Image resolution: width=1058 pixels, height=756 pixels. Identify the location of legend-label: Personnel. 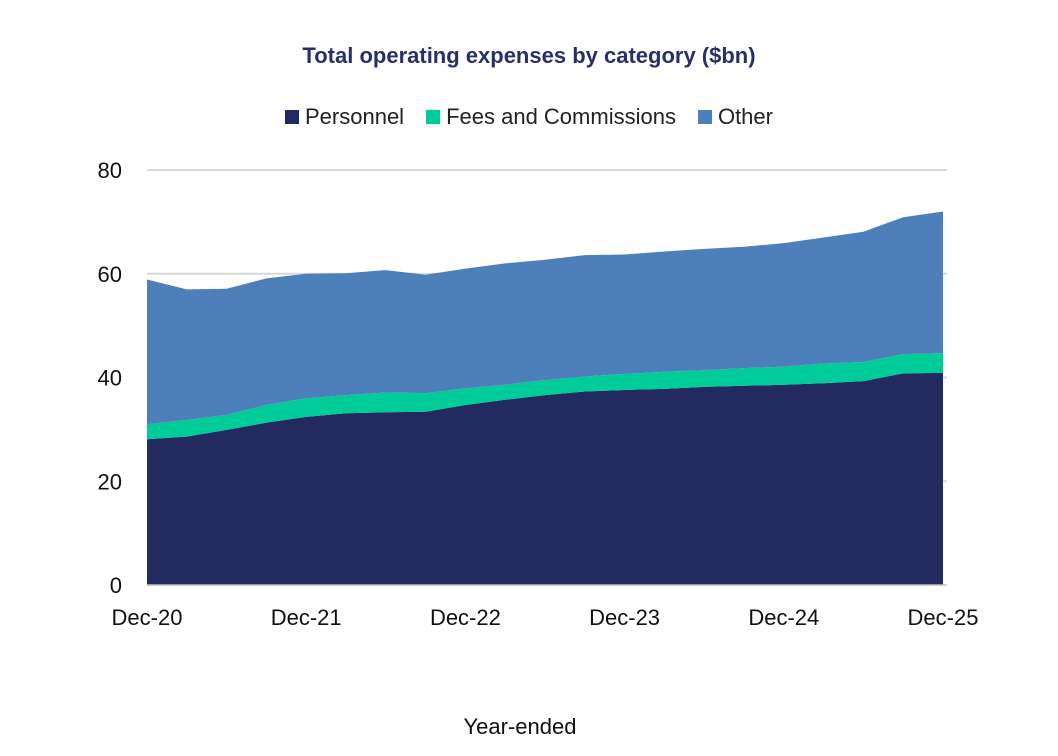
(355, 116).